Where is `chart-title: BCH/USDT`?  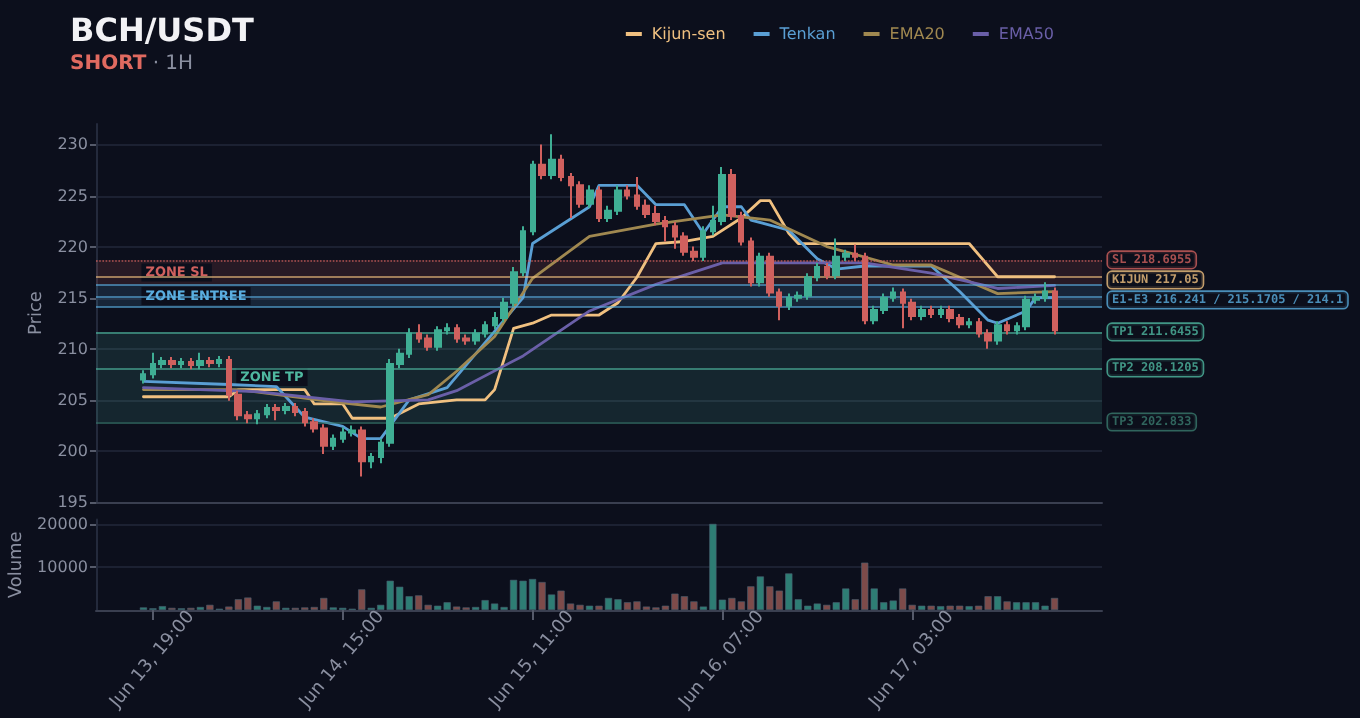 chart-title: BCH/USDT is located at coordinates (162, 30).